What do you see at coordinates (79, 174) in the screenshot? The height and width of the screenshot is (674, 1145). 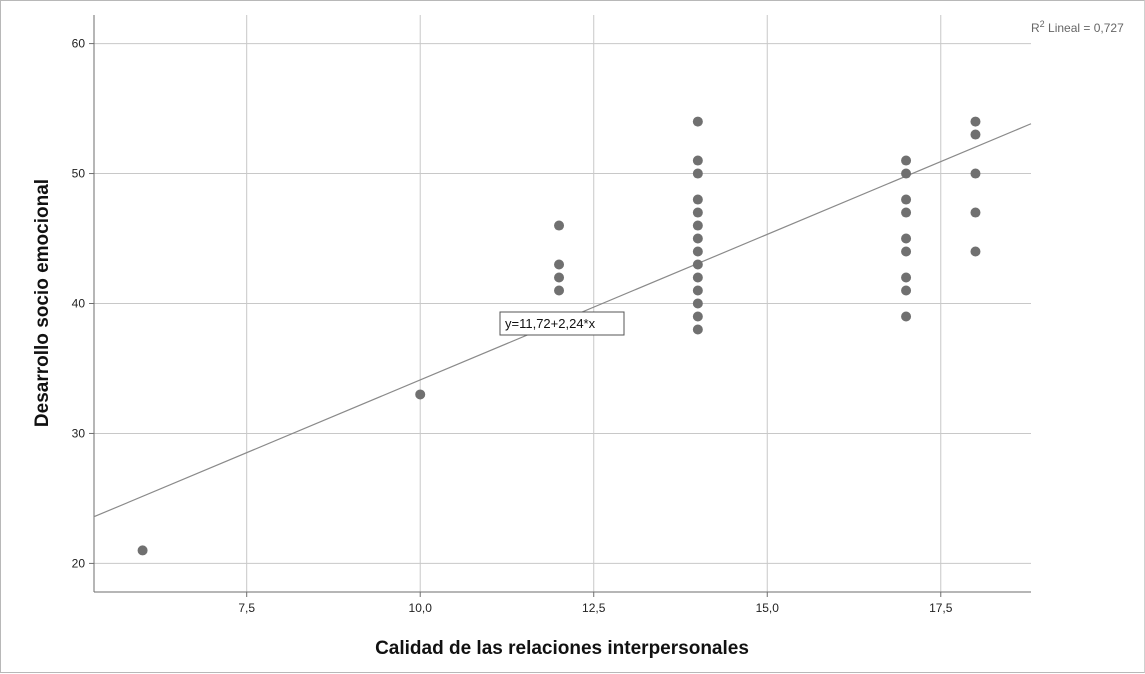 I see `y-tick-label: 50` at bounding box center [79, 174].